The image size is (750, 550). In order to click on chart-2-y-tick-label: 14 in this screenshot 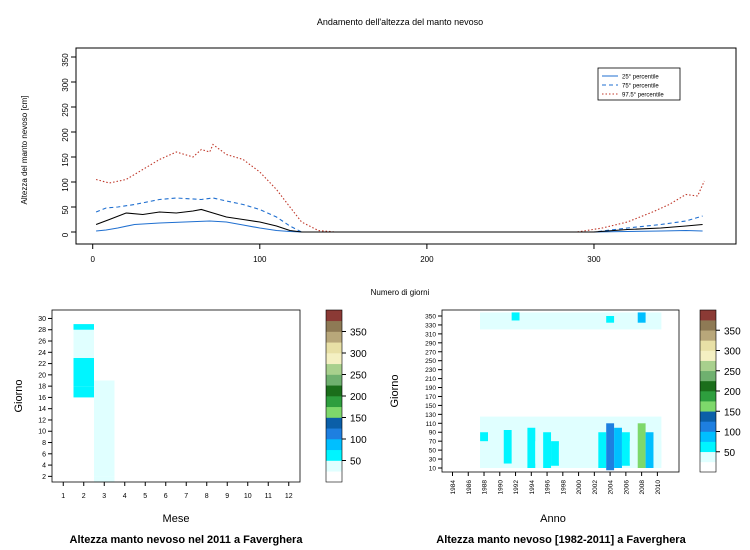, I will do `click(42, 409)`.